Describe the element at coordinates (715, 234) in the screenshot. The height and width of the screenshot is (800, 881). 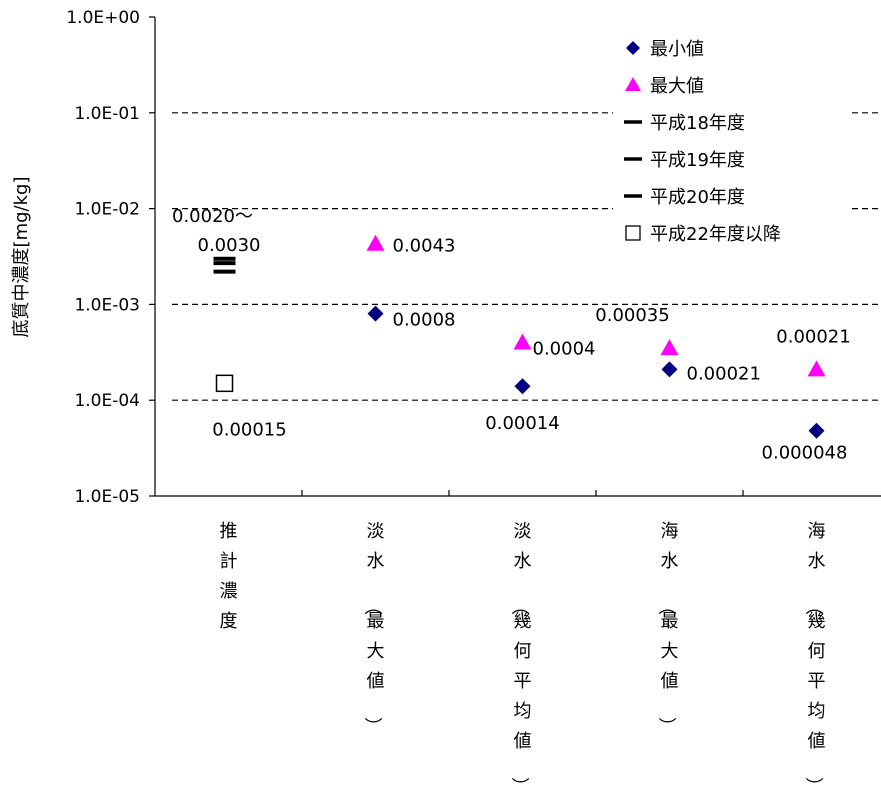
I see `legend-label: 平成22年度以降` at that location.